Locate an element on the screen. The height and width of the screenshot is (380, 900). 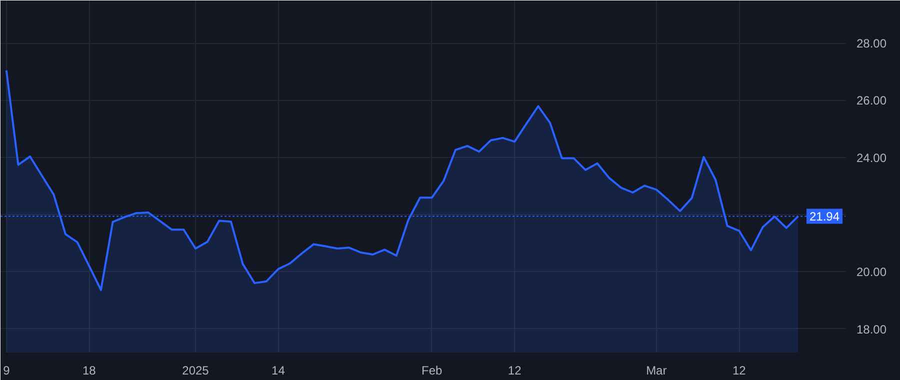
y-tick-label: 24.00 is located at coordinates (871, 157).